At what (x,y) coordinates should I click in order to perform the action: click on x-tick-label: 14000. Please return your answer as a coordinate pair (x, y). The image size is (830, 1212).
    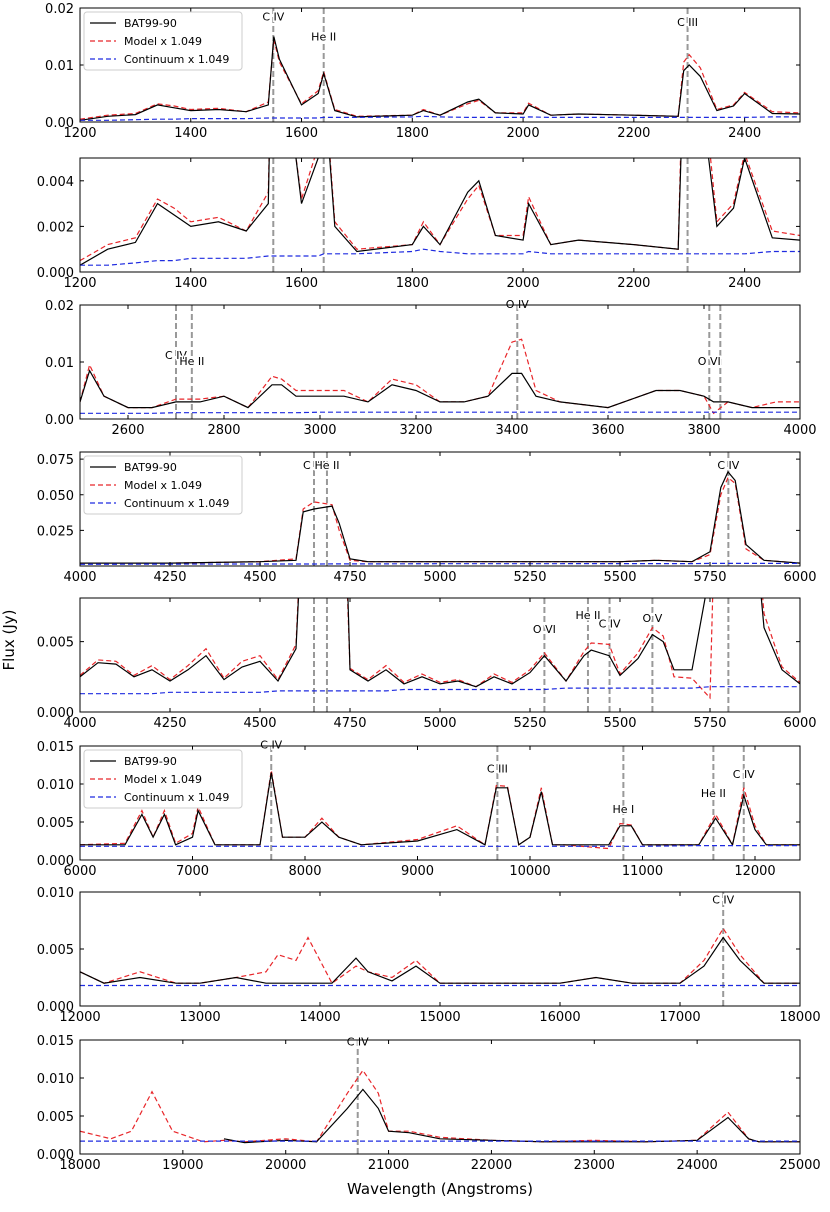
    Looking at the image, I should click on (319, 1017).